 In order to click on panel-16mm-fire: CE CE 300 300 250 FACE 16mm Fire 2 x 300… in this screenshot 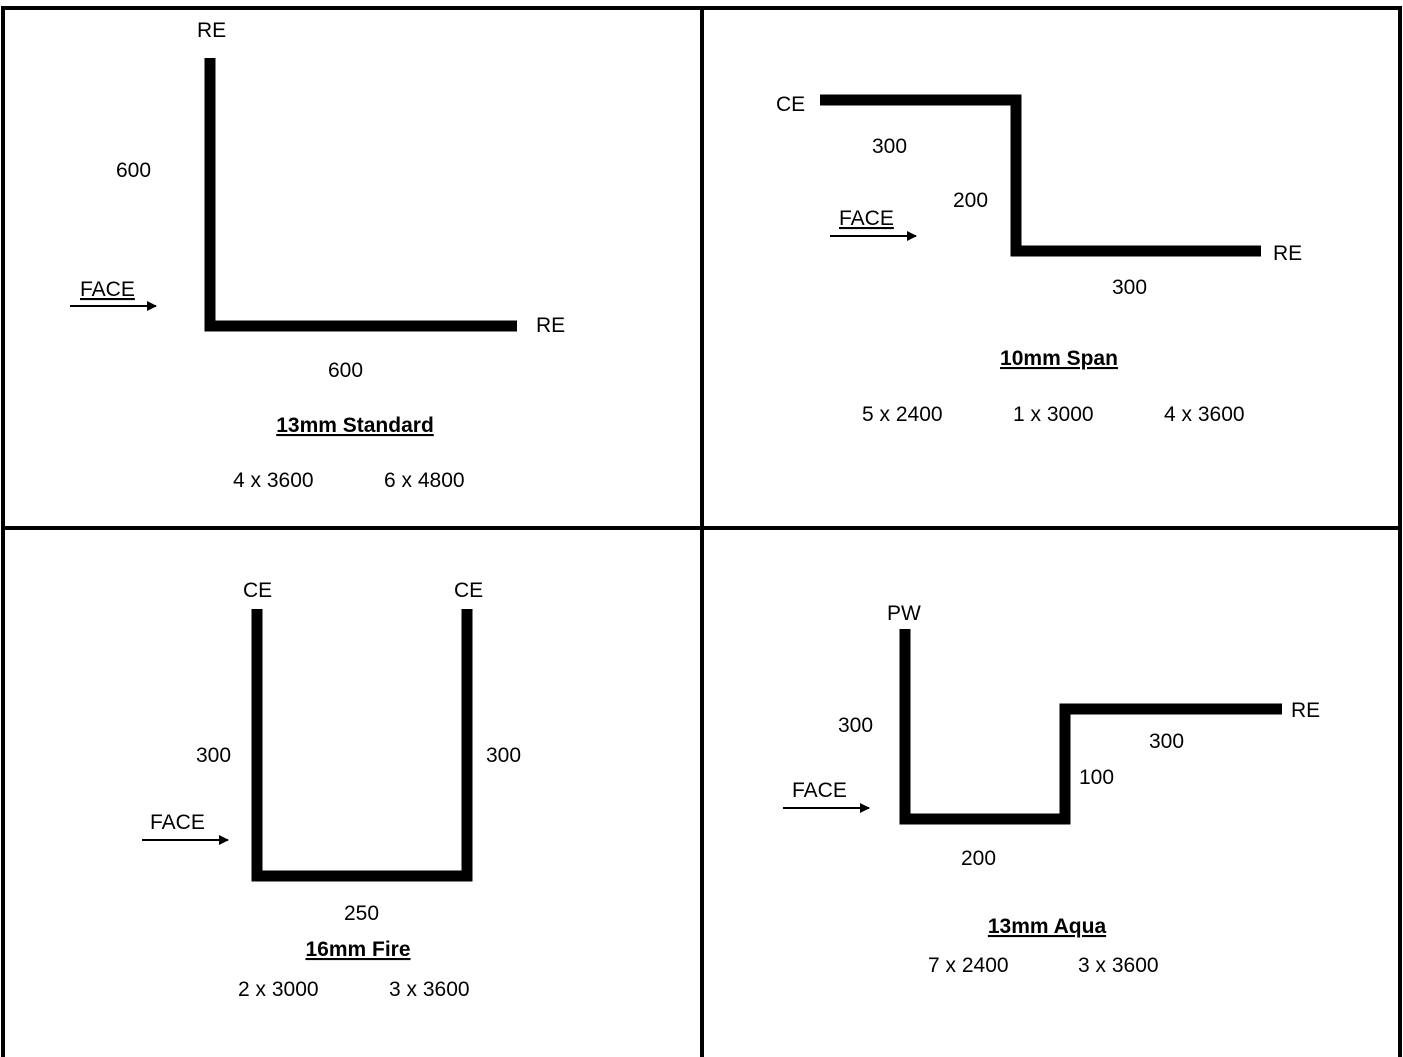, I will do `click(331, 790)`.